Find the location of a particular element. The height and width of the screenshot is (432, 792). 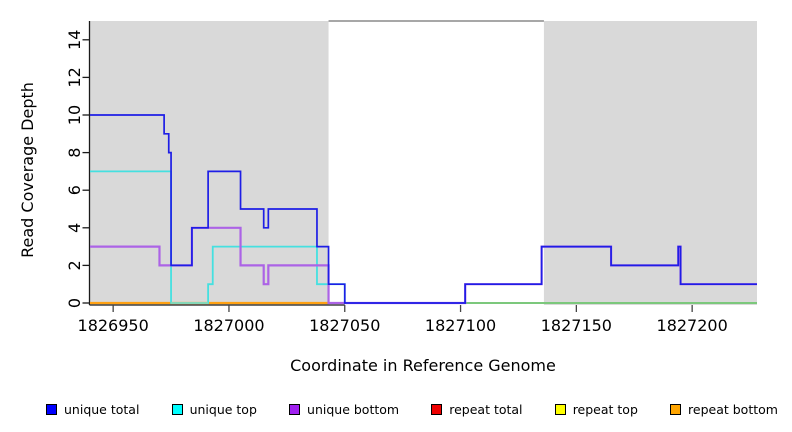

legend-swatch-unique-top-icon is located at coordinates (177, 409).